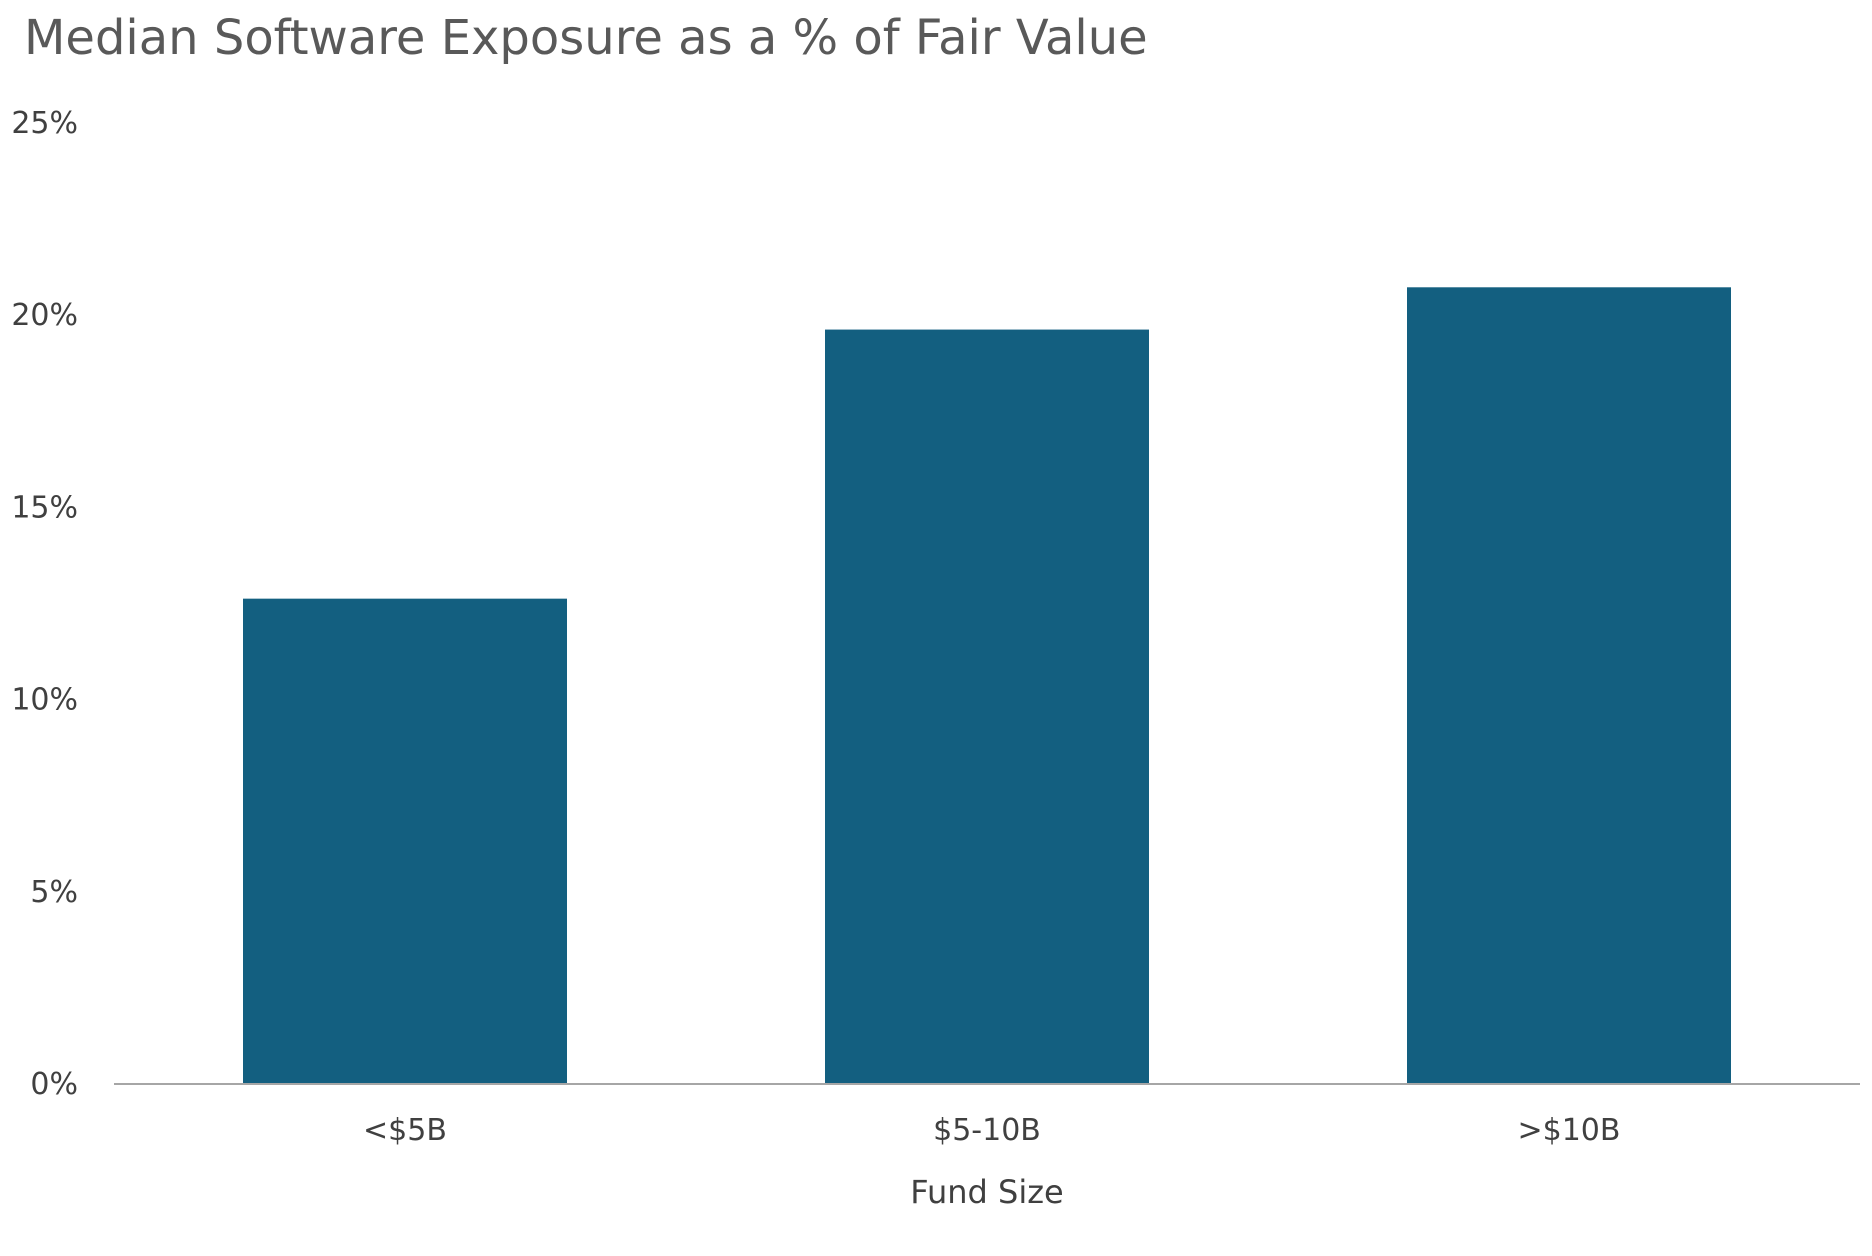  What do you see at coordinates (44, 507) in the screenshot?
I see `y-tick-label: 15%` at bounding box center [44, 507].